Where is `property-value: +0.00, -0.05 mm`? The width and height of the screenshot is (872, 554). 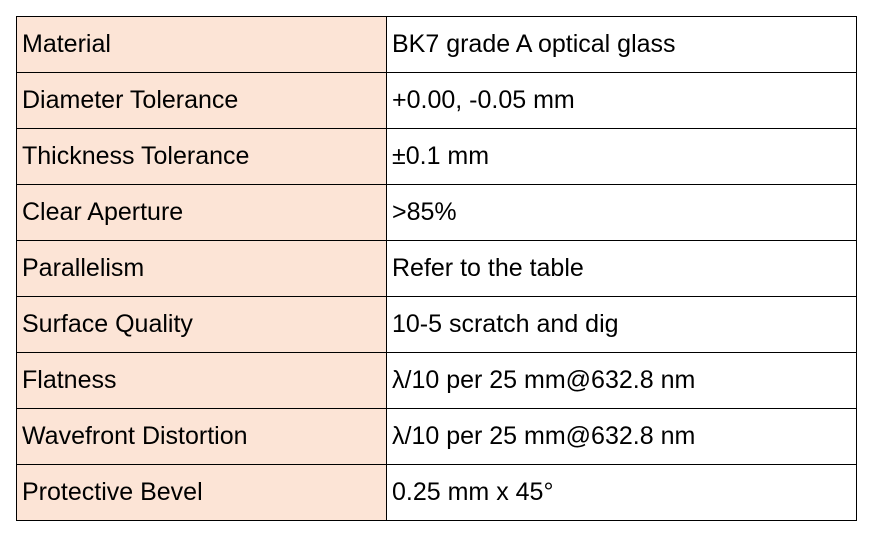
property-value: +0.00, -0.05 mm is located at coordinates (621, 100).